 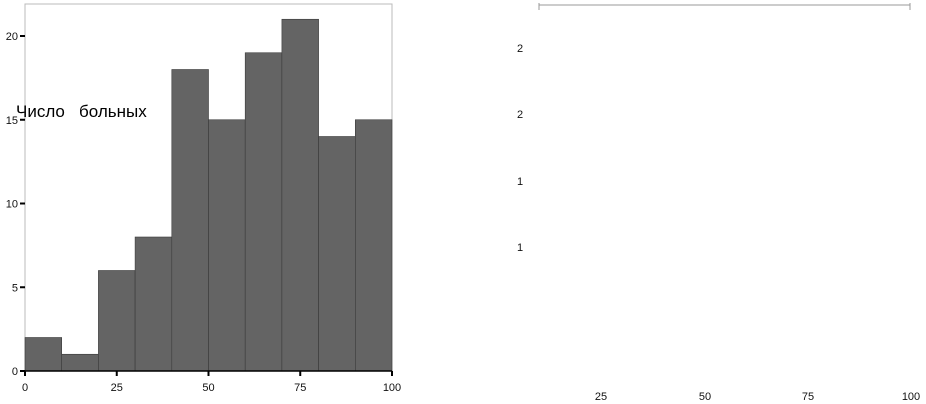 What do you see at coordinates (15, 372) in the screenshot?
I see `y-tick-label: 0` at bounding box center [15, 372].